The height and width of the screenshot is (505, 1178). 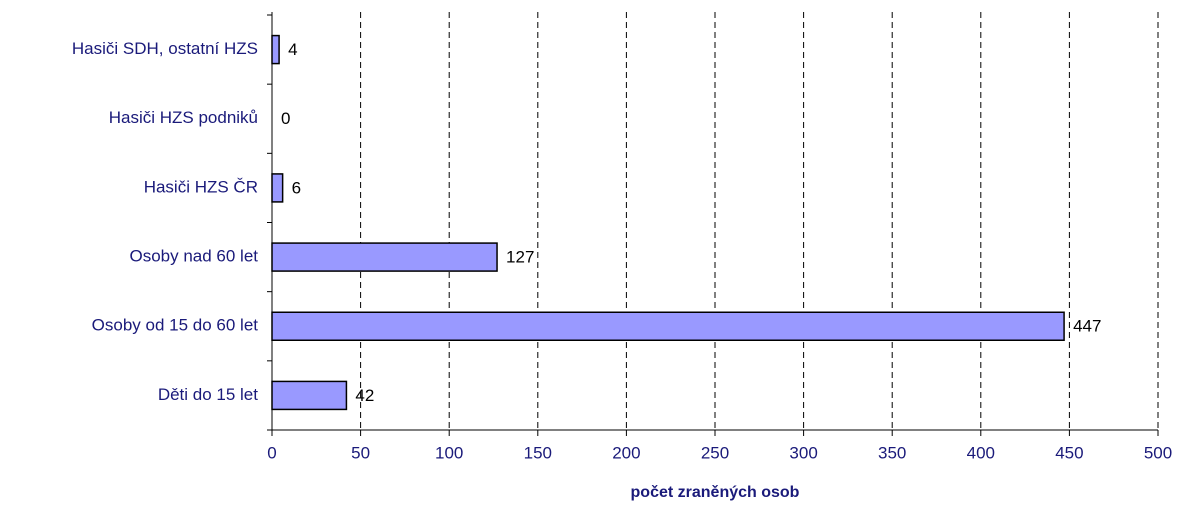 I want to click on value-label: 42, so click(x=364, y=395).